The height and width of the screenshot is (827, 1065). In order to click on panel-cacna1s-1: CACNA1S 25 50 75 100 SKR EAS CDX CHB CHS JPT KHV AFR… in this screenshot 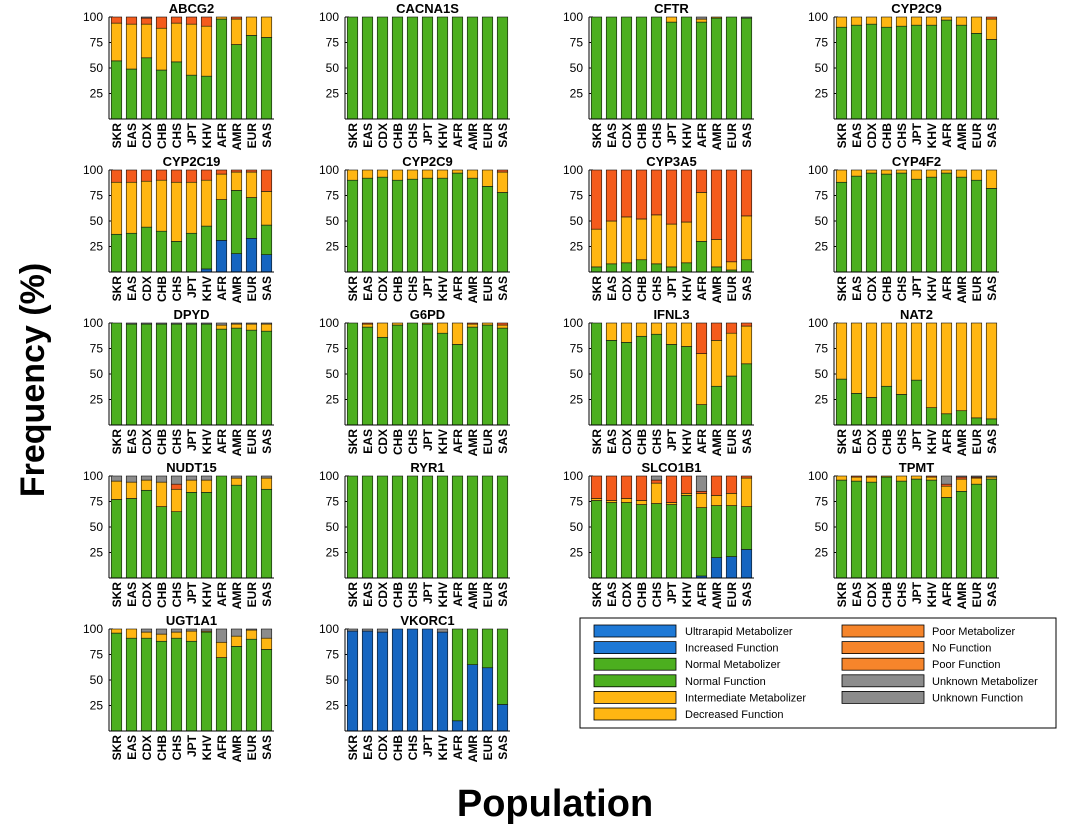, I will do `click(414, 75)`.